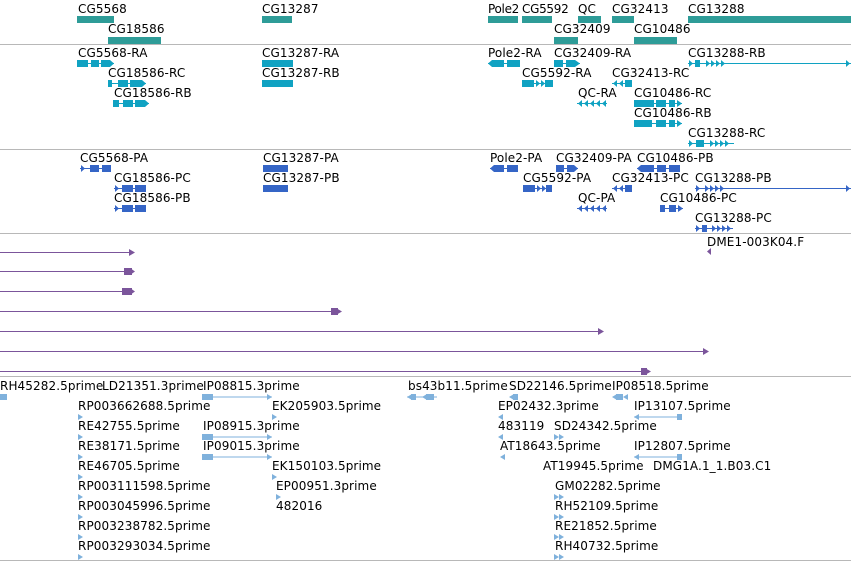  What do you see at coordinates (698, 198) in the screenshot?
I see `transcript-label: CG10486-PC` at bounding box center [698, 198].